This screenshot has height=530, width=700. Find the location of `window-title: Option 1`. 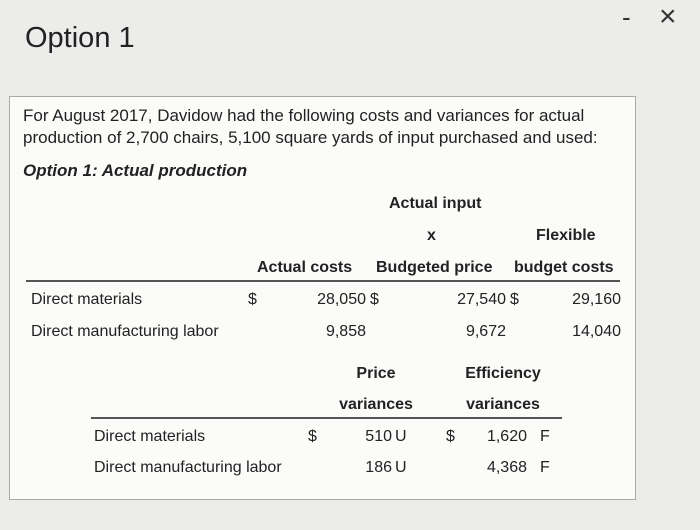

window-title: Option 1 is located at coordinates (80, 38).